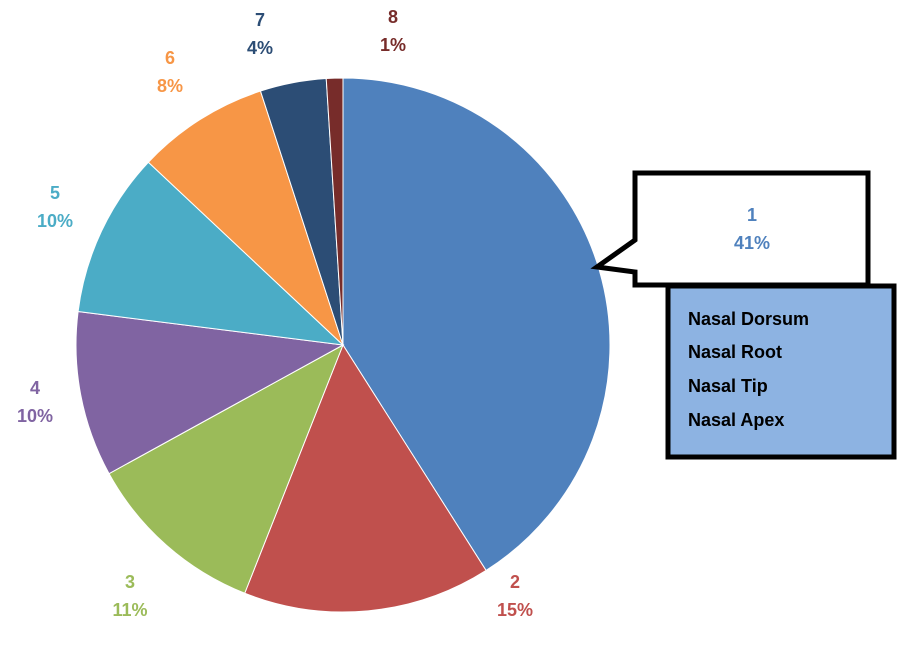 Image resolution: width=903 pixels, height=655 pixels. What do you see at coordinates (752, 243) in the screenshot?
I see `slice-value-label: 41%` at bounding box center [752, 243].